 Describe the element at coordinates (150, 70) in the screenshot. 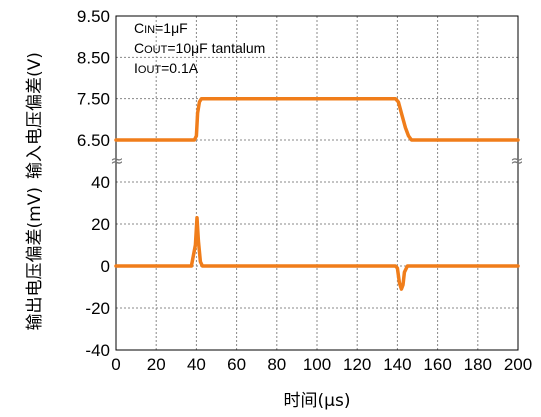

I see `legend-line-2-part-1: OUT` at that location.